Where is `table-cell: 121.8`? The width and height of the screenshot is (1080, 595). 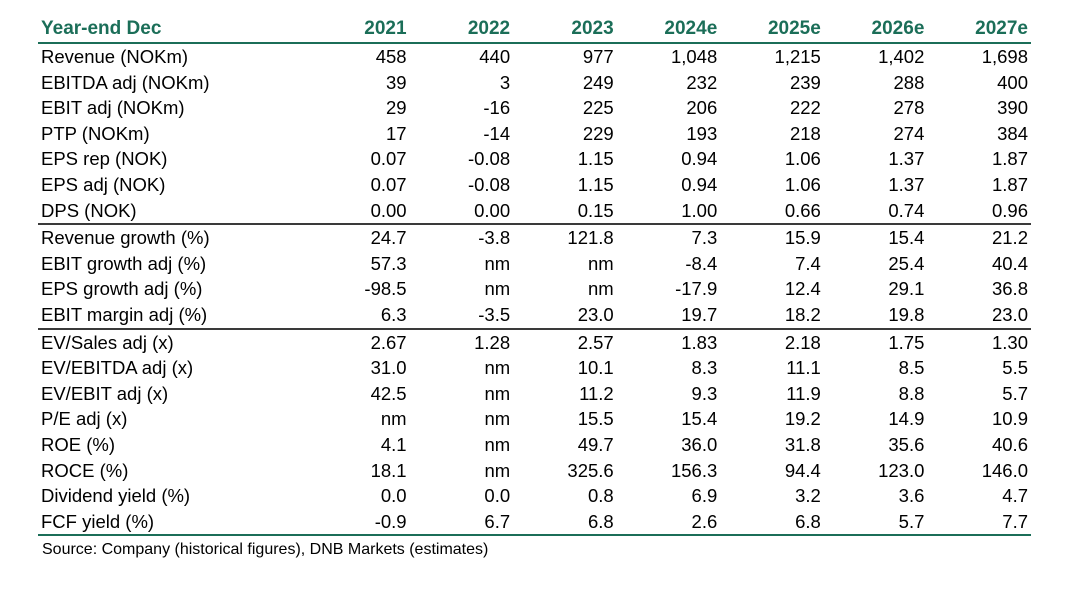
table-cell: 121.8 is located at coordinates (590, 238).